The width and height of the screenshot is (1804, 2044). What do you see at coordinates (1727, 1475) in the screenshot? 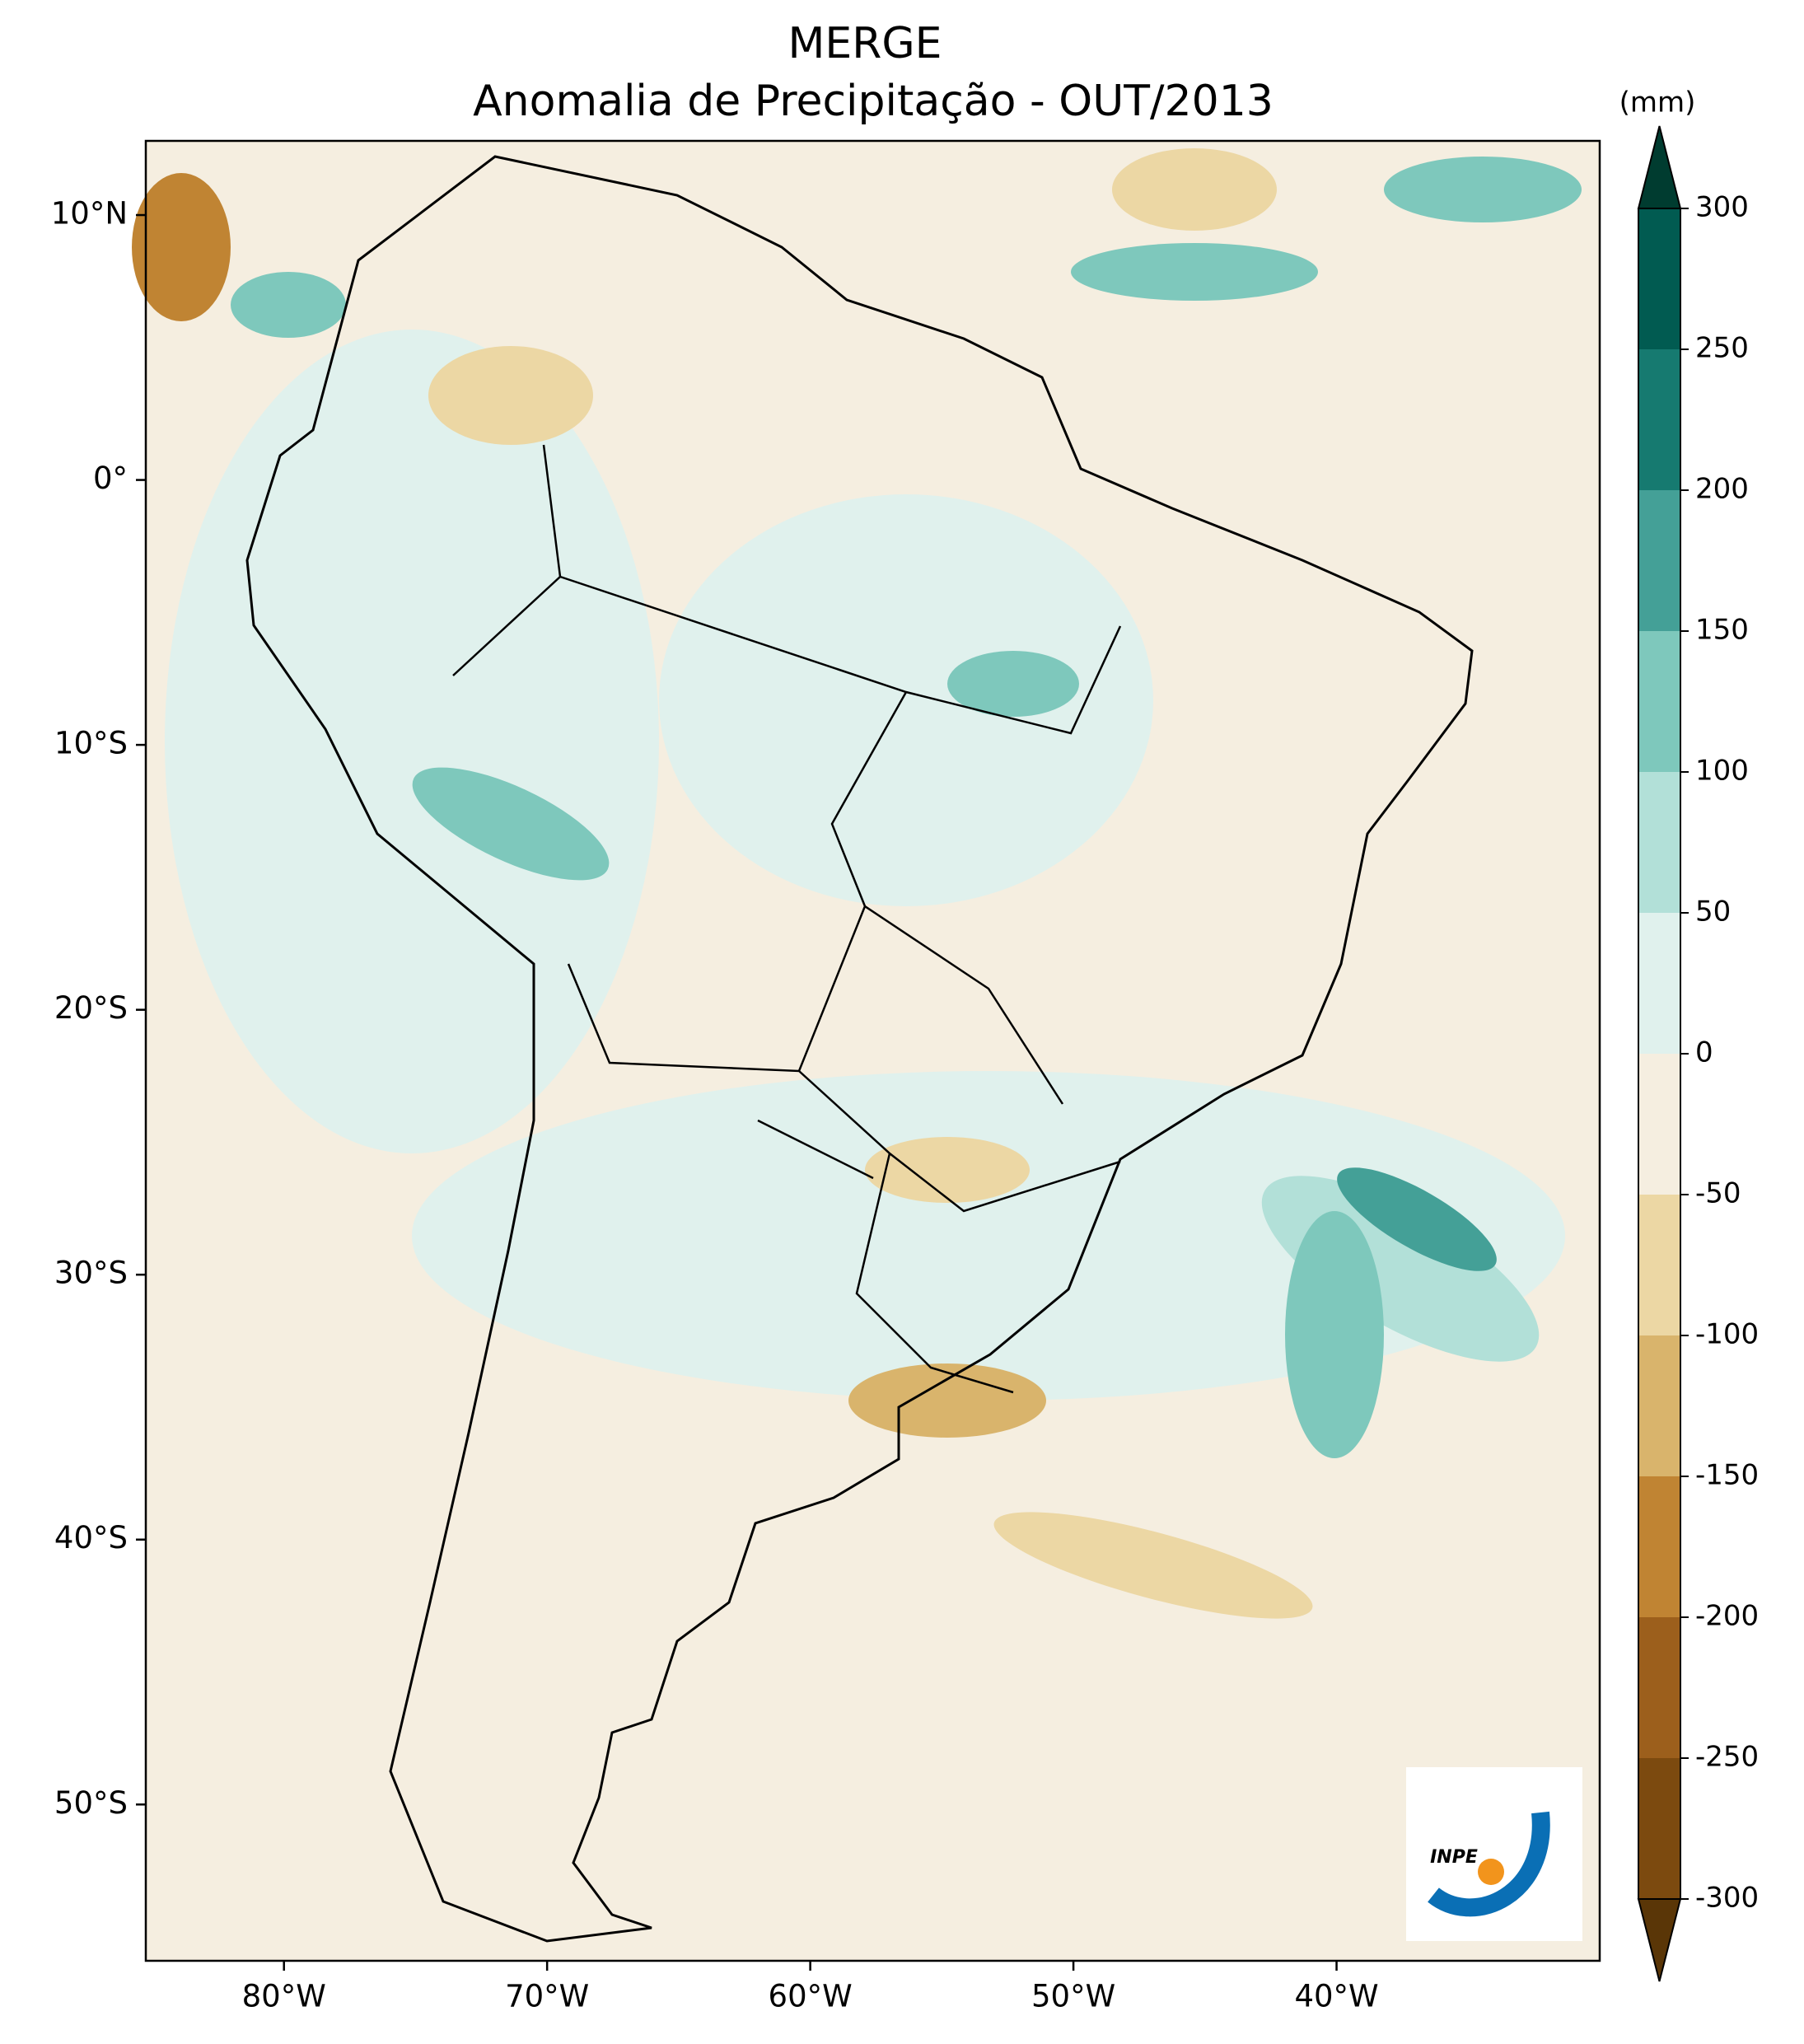
I see `colorbar-tick-label: -150` at bounding box center [1727, 1475].